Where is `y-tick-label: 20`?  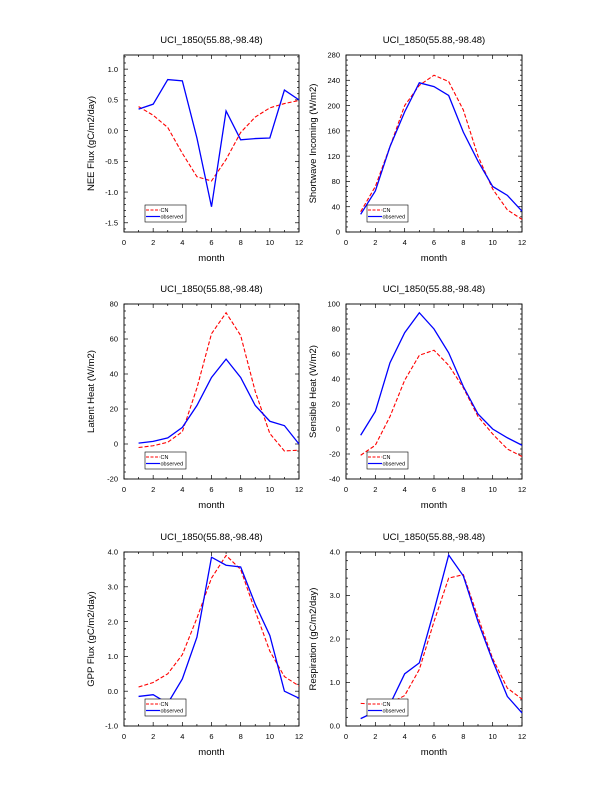
y-tick-label: 20 is located at coordinates (336, 404).